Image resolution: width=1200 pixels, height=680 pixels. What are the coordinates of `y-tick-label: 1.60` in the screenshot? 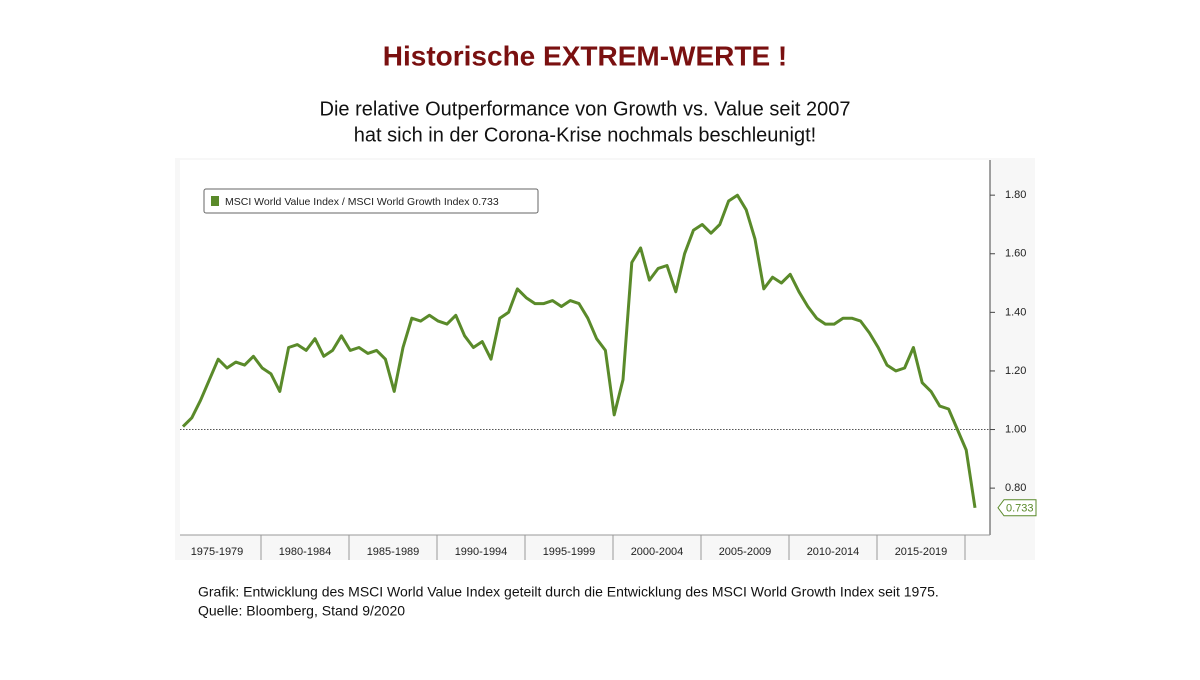 It's located at (1015, 254).